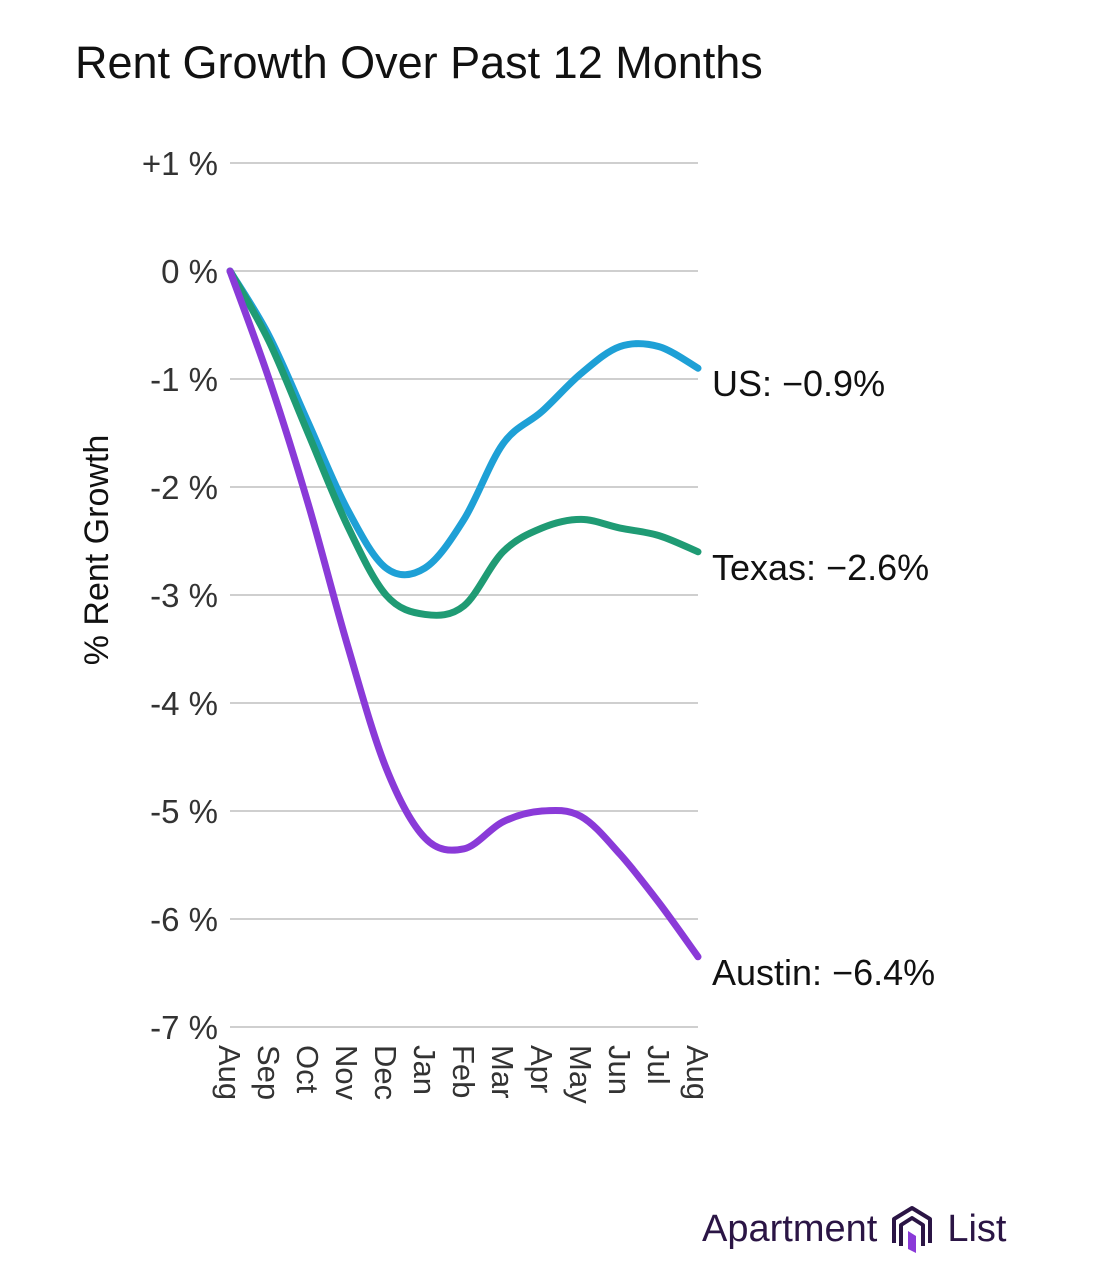  I want to click on y-tick-label: -4 %, so click(184, 703).